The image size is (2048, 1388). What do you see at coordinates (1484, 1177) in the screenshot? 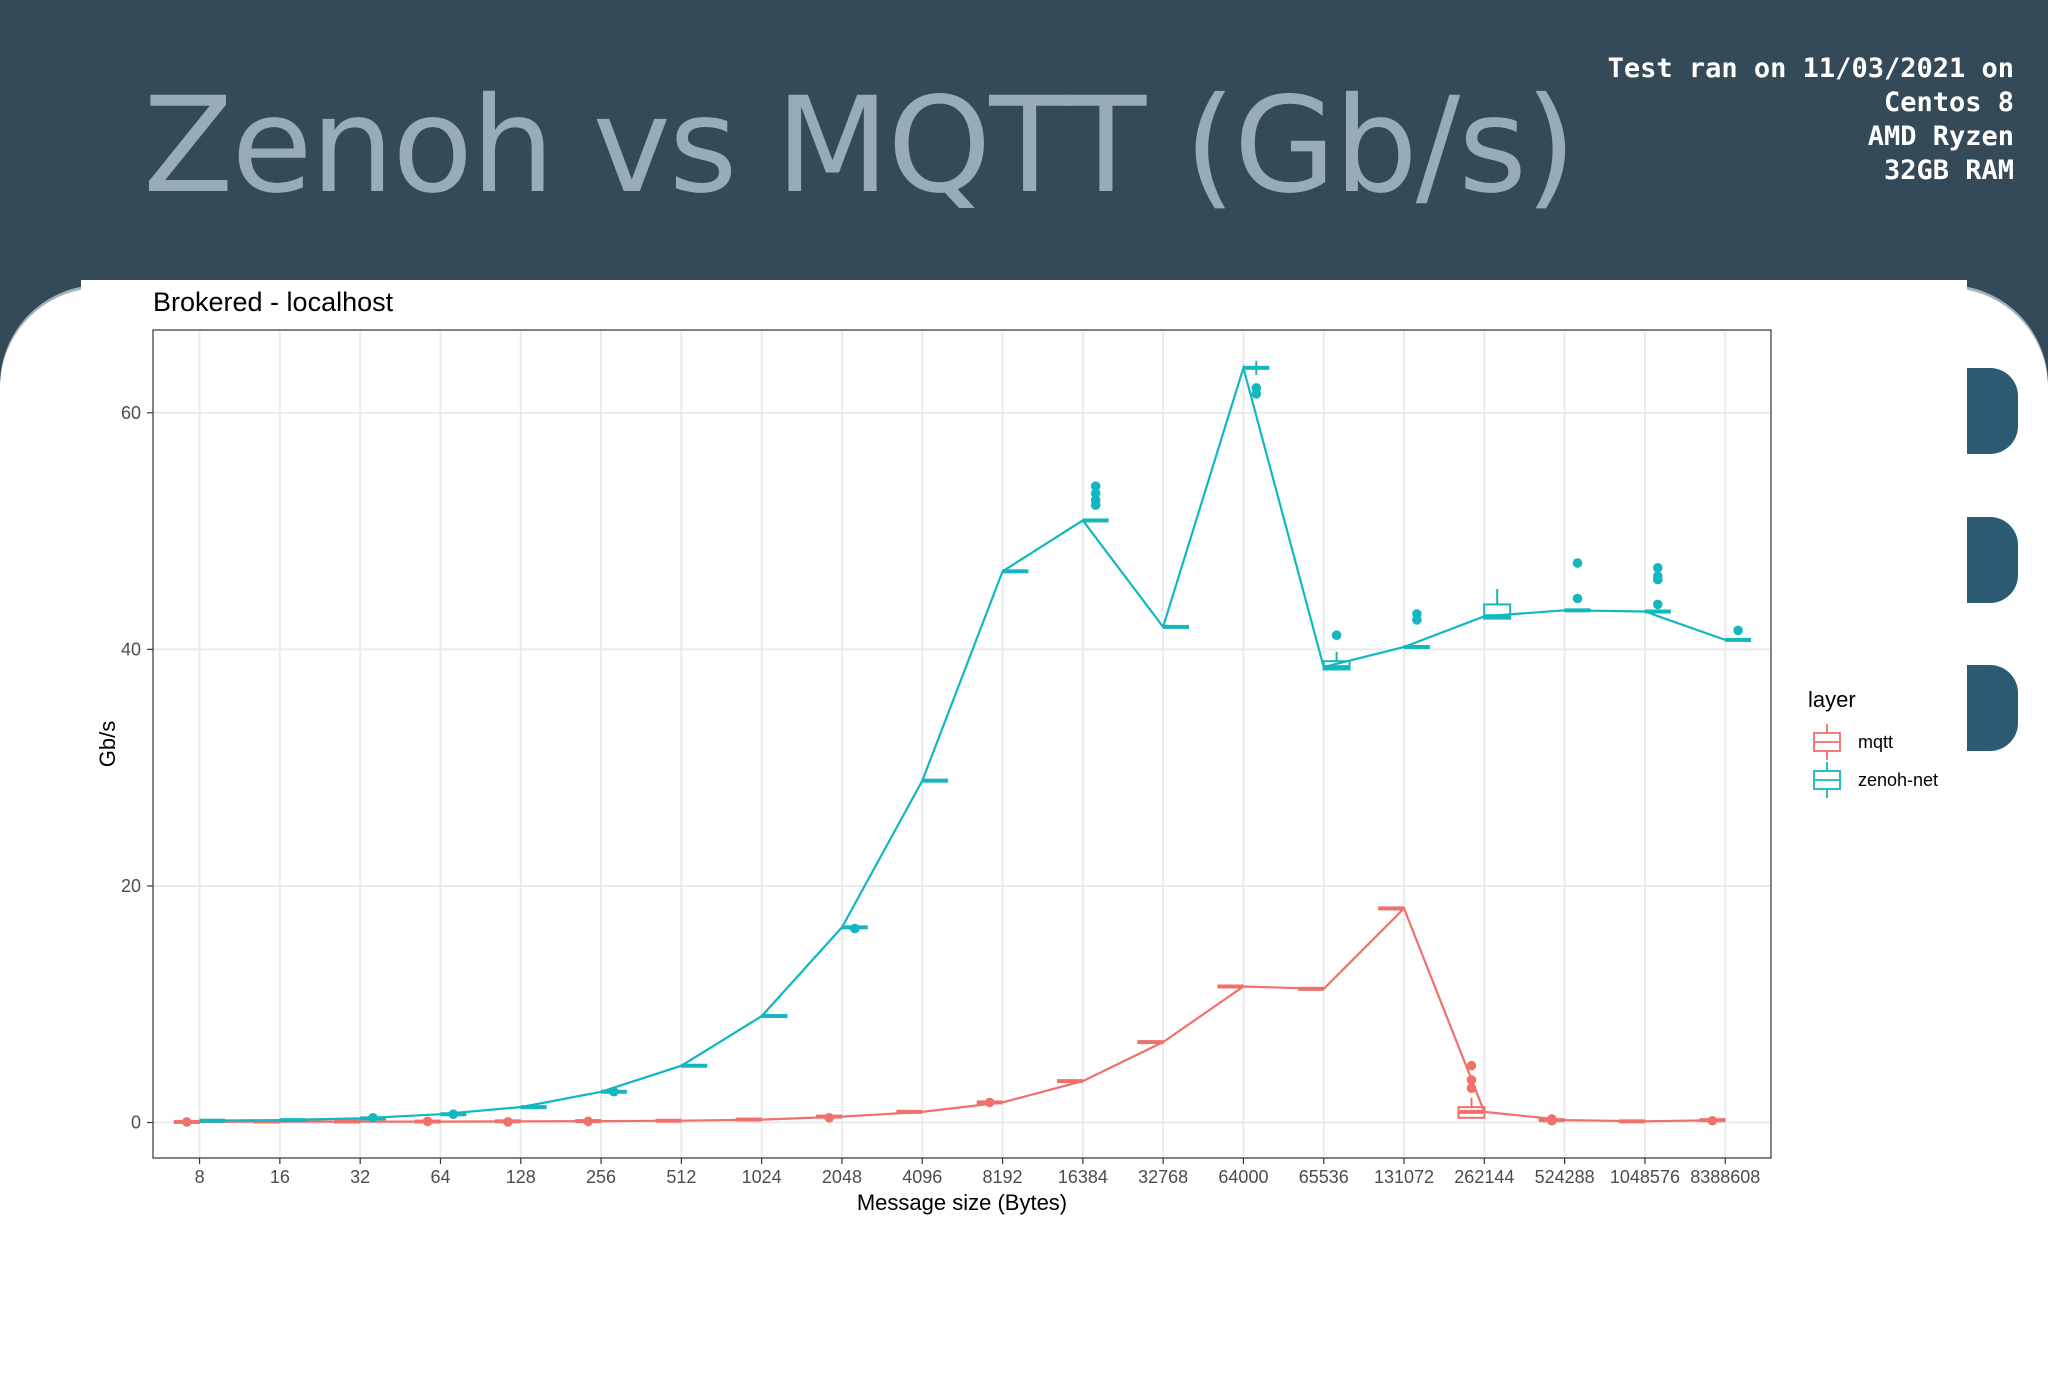
I see `x-tick-label: 262144` at bounding box center [1484, 1177].